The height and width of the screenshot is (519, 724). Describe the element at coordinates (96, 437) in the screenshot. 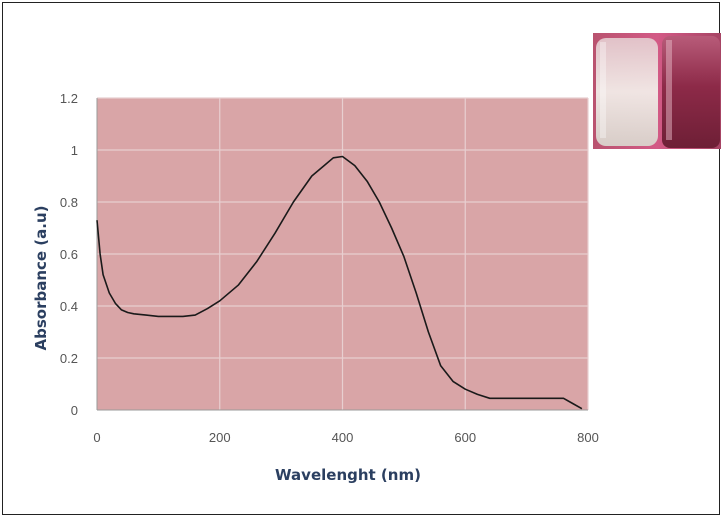

I see `x-tick-label: 0` at that location.